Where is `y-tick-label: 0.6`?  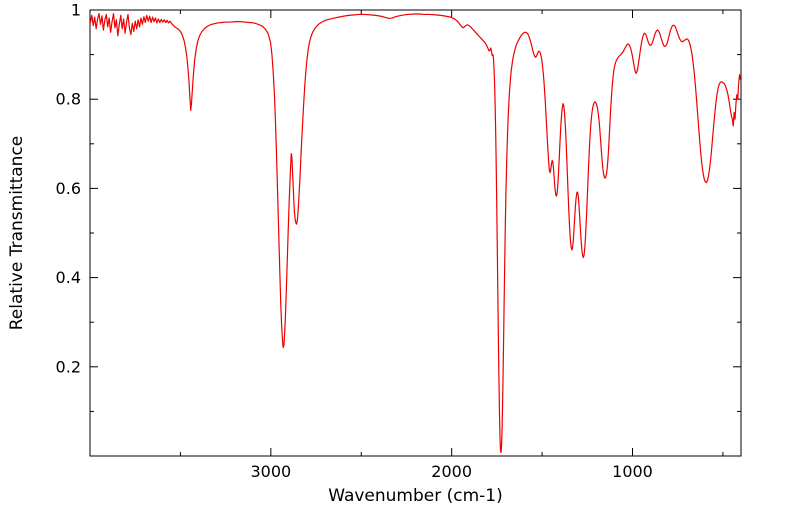 y-tick-label: 0.6 is located at coordinates (68, 188).